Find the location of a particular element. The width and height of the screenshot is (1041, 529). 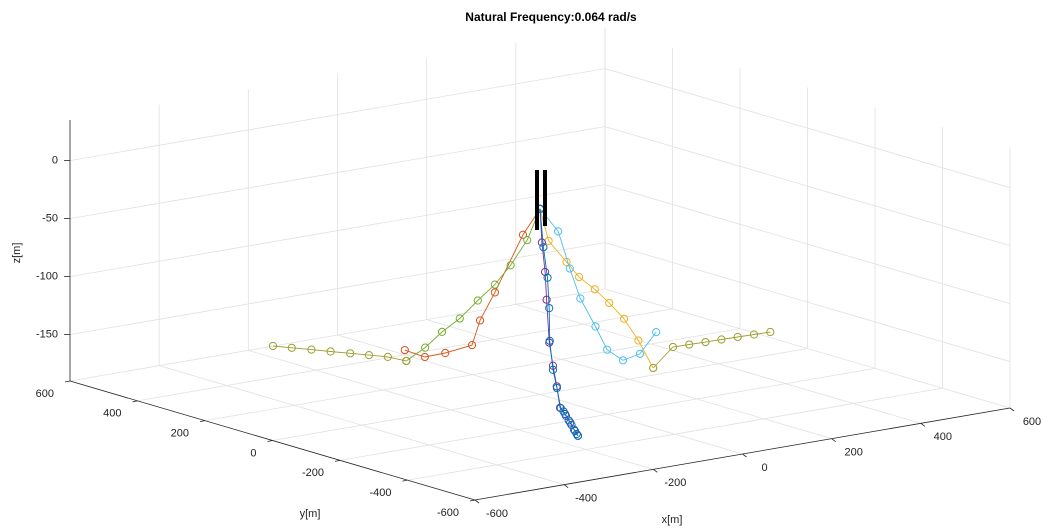

x-tick-label: 0 is located at coordinates (764, 468).